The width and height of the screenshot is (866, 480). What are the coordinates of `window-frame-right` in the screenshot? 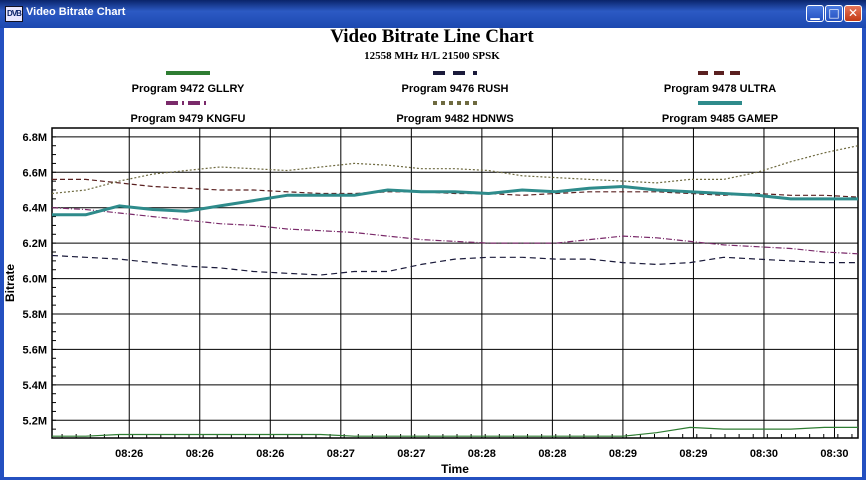 It's located at (864, 254).